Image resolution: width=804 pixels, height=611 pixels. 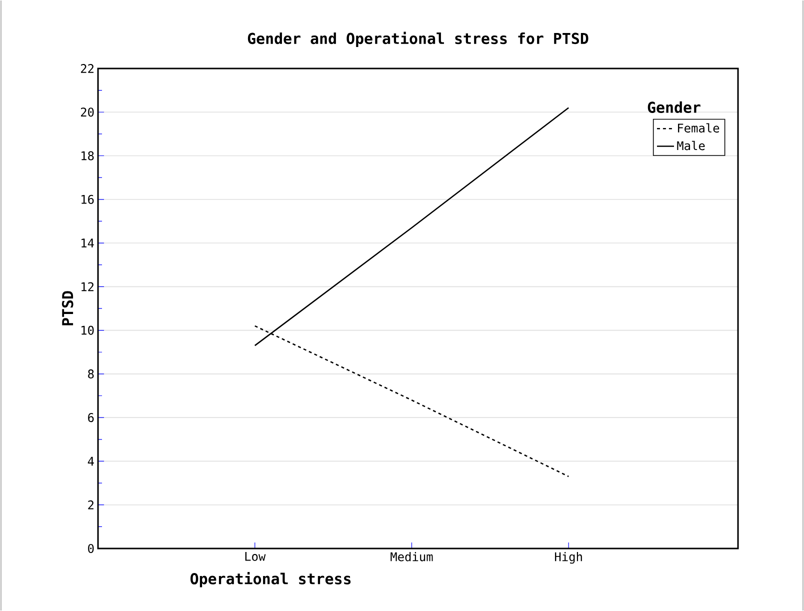 What do you see at coordinates (568, 558) in the screenshot?
I see `x-tick-label: High` at bounding box center [568, 558].